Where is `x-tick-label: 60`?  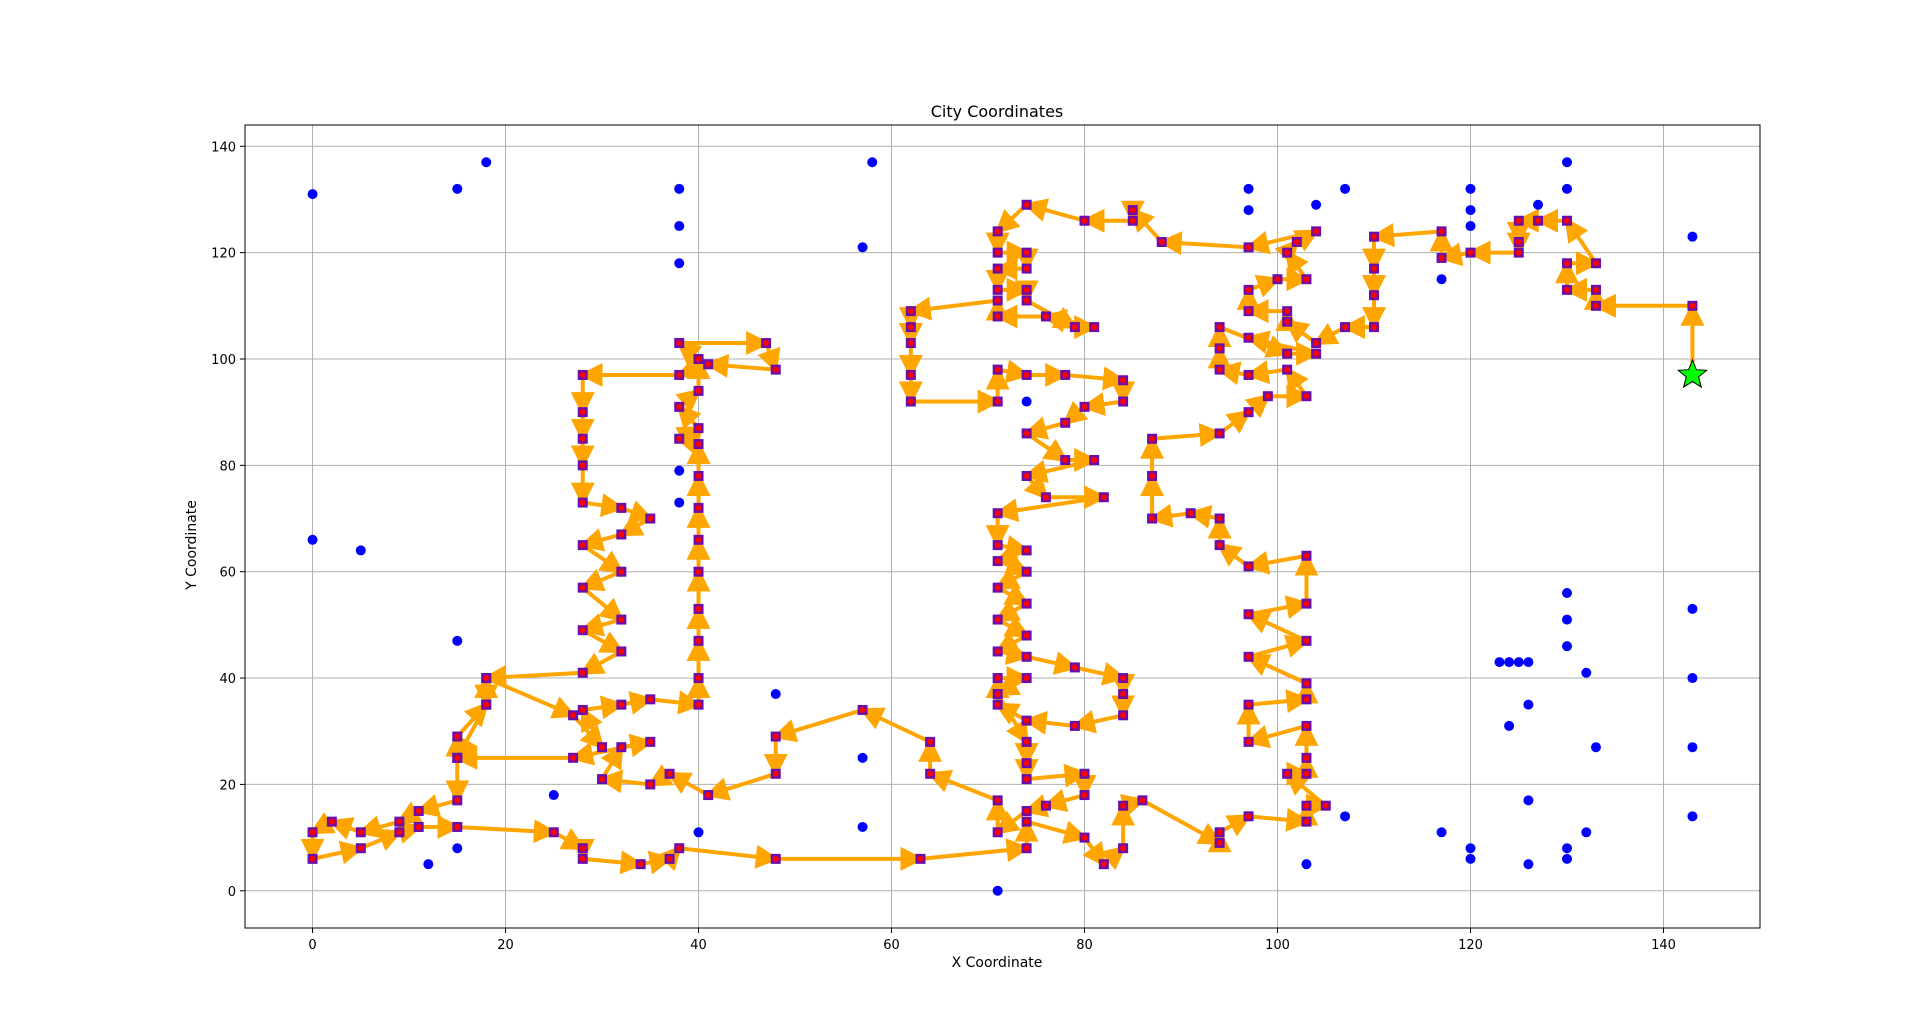
x-tick-label: 60 is located at coordinates (891, 945).